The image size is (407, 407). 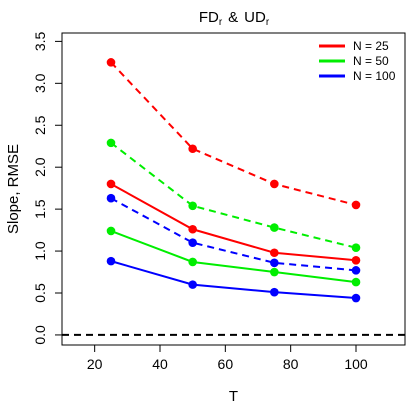 What do you see at coordinates (40, 293) in the screenshot?
I see `y-tick-label: 0.5` at bounding box center [40, 293].